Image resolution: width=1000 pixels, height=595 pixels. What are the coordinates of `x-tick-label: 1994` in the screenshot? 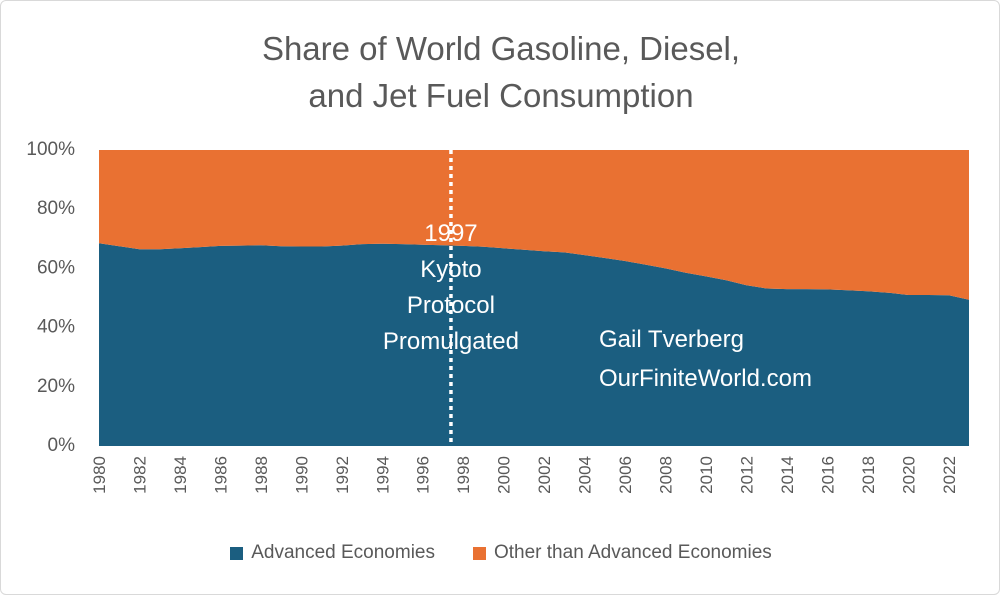 It's located at (382, 475).